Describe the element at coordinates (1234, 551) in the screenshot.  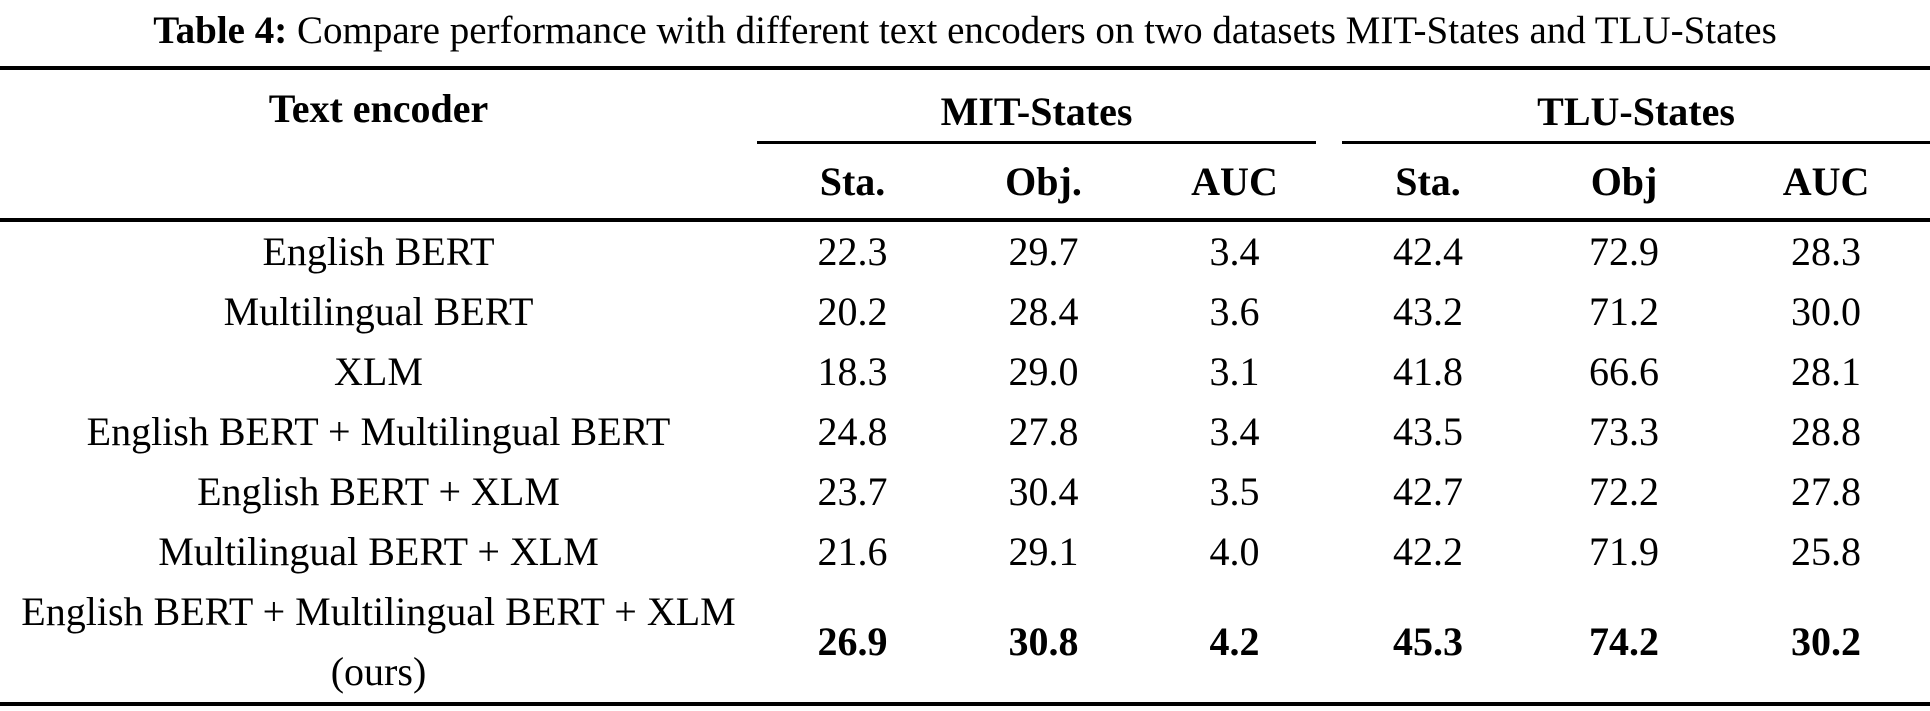
I see `cell-value: 4.0` at that location.